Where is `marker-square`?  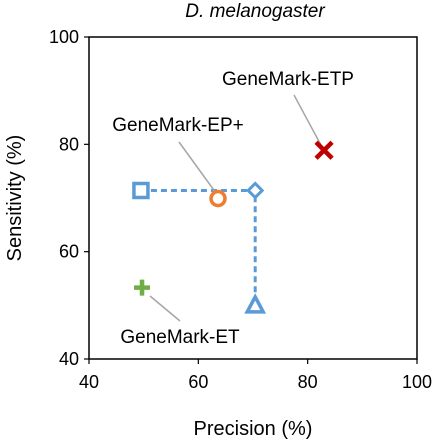
marker-square is located at coordinates (141, 190).